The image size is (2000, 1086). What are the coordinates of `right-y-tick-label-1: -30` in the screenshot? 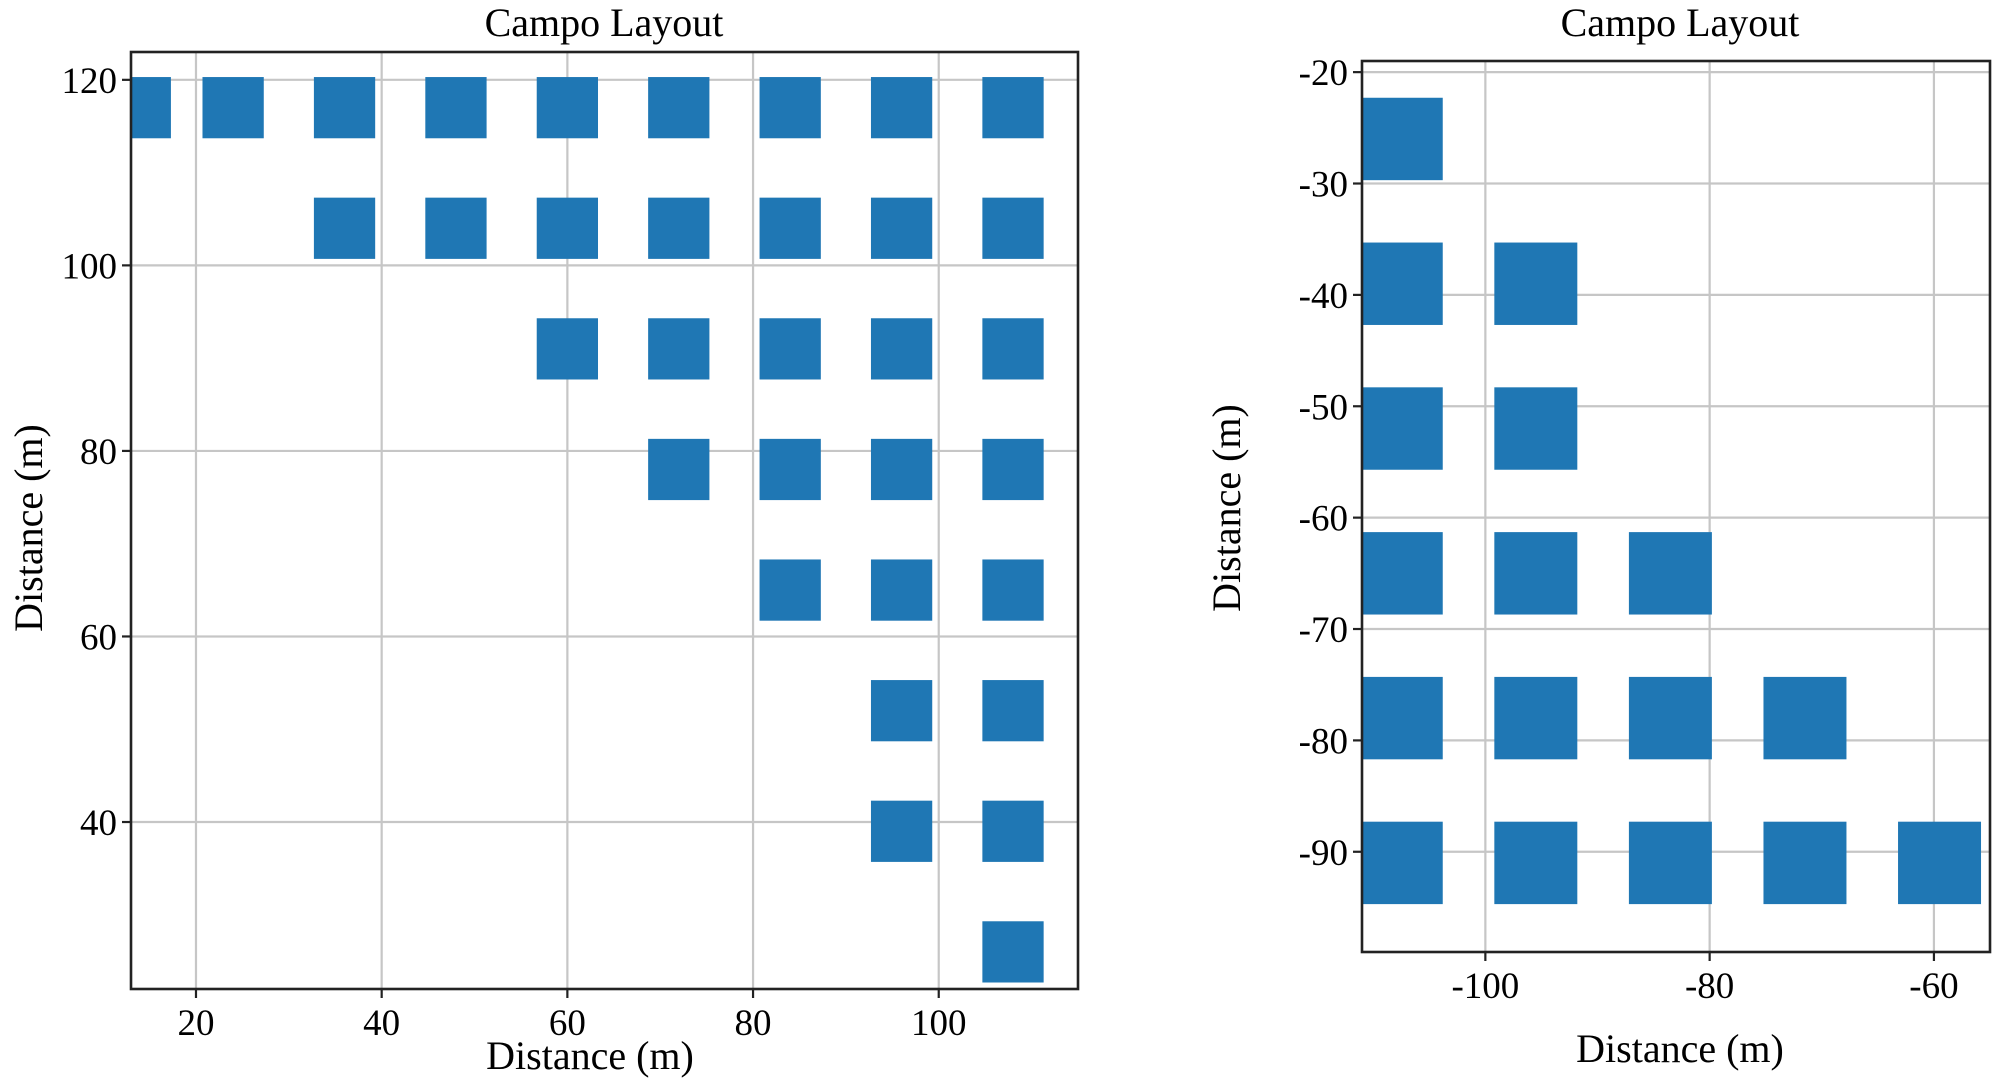 It's located at (1323, 185).